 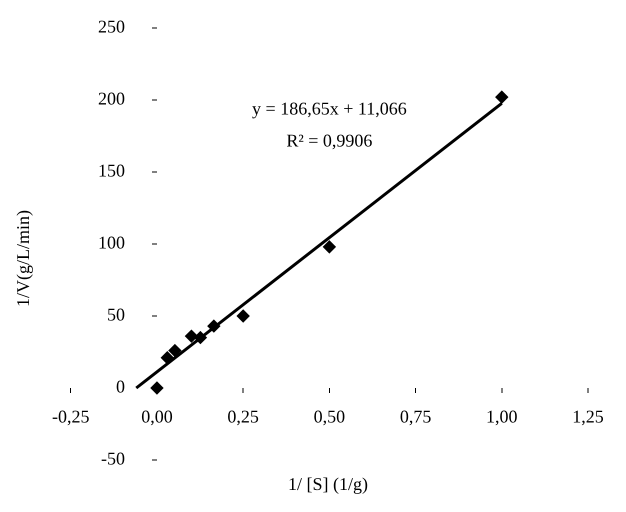 What do you see at coordinates (115, 314) in the screenshot?
I see `y-tick-label: 50` at bounding box center [115, 314].